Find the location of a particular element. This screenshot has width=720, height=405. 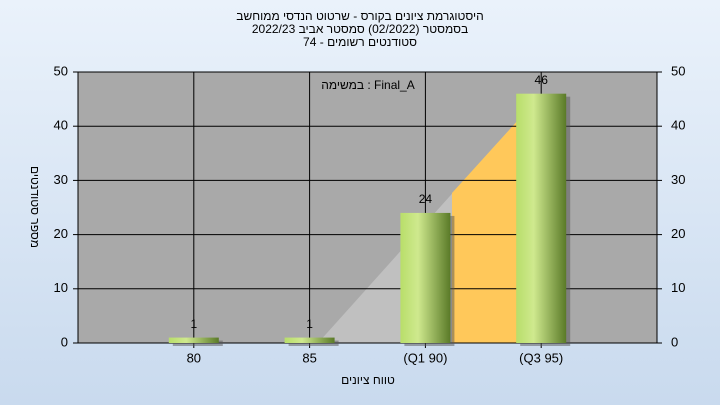

y2-tick-label: 50 is located at coordinates (678, 70).